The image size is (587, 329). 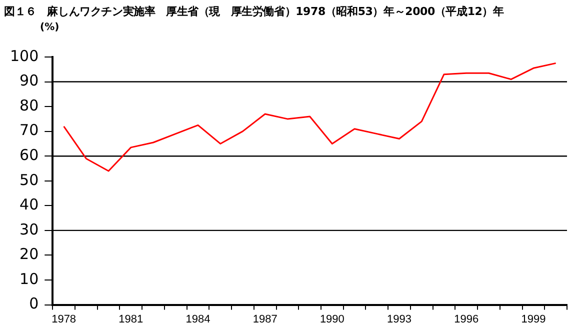 What do you see at coordinates (198, 319) in the screenshot?
I see `x-tick-label: 1984` at bounding box center [198, 319].